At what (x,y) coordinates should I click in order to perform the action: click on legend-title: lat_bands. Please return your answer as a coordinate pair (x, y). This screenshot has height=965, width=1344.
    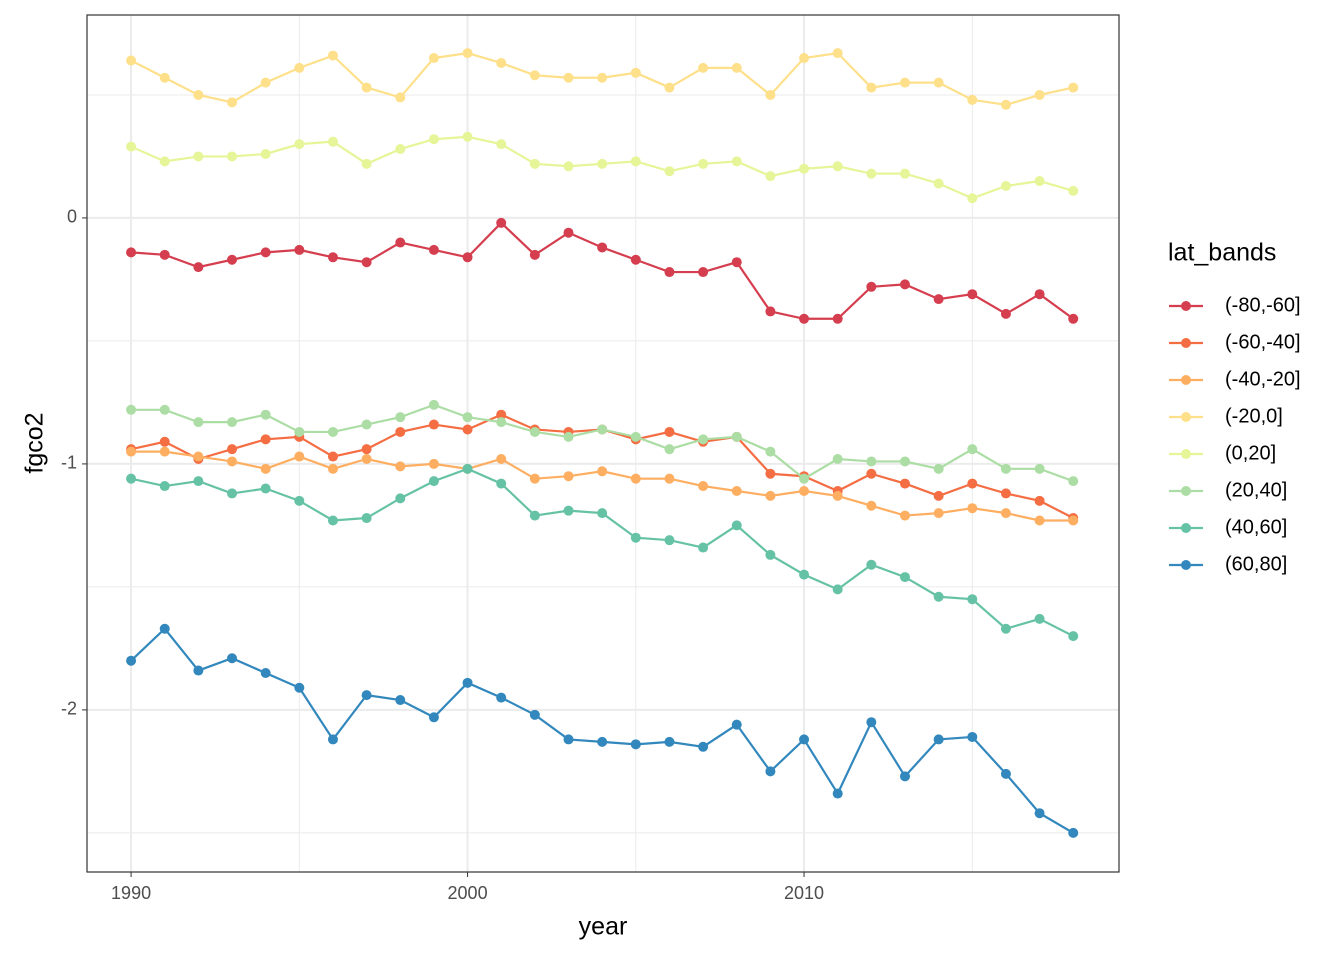
    Looking at the image, I should click on (1222, 253).